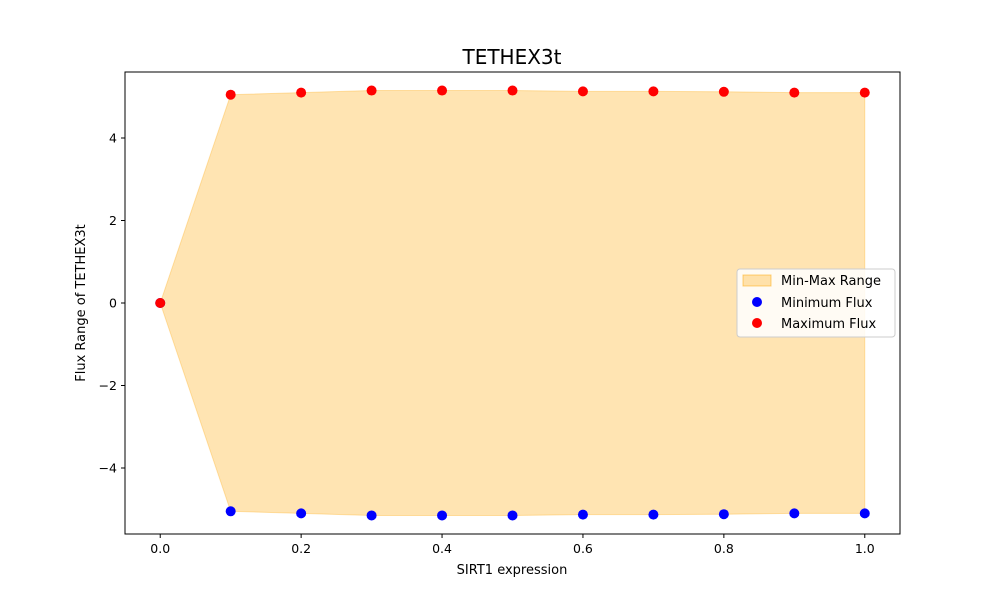 The height and width of the screenshot is (600, 1000). Describe the element at coordinates (757, 302) in the screenshot. I see `legend-marker-minimum-flux` at that location.